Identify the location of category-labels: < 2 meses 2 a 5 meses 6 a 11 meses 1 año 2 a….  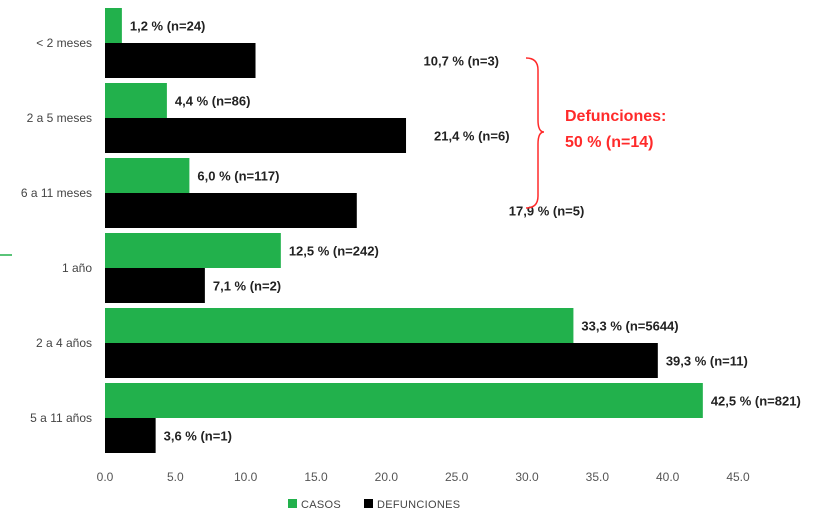
(56, 230).